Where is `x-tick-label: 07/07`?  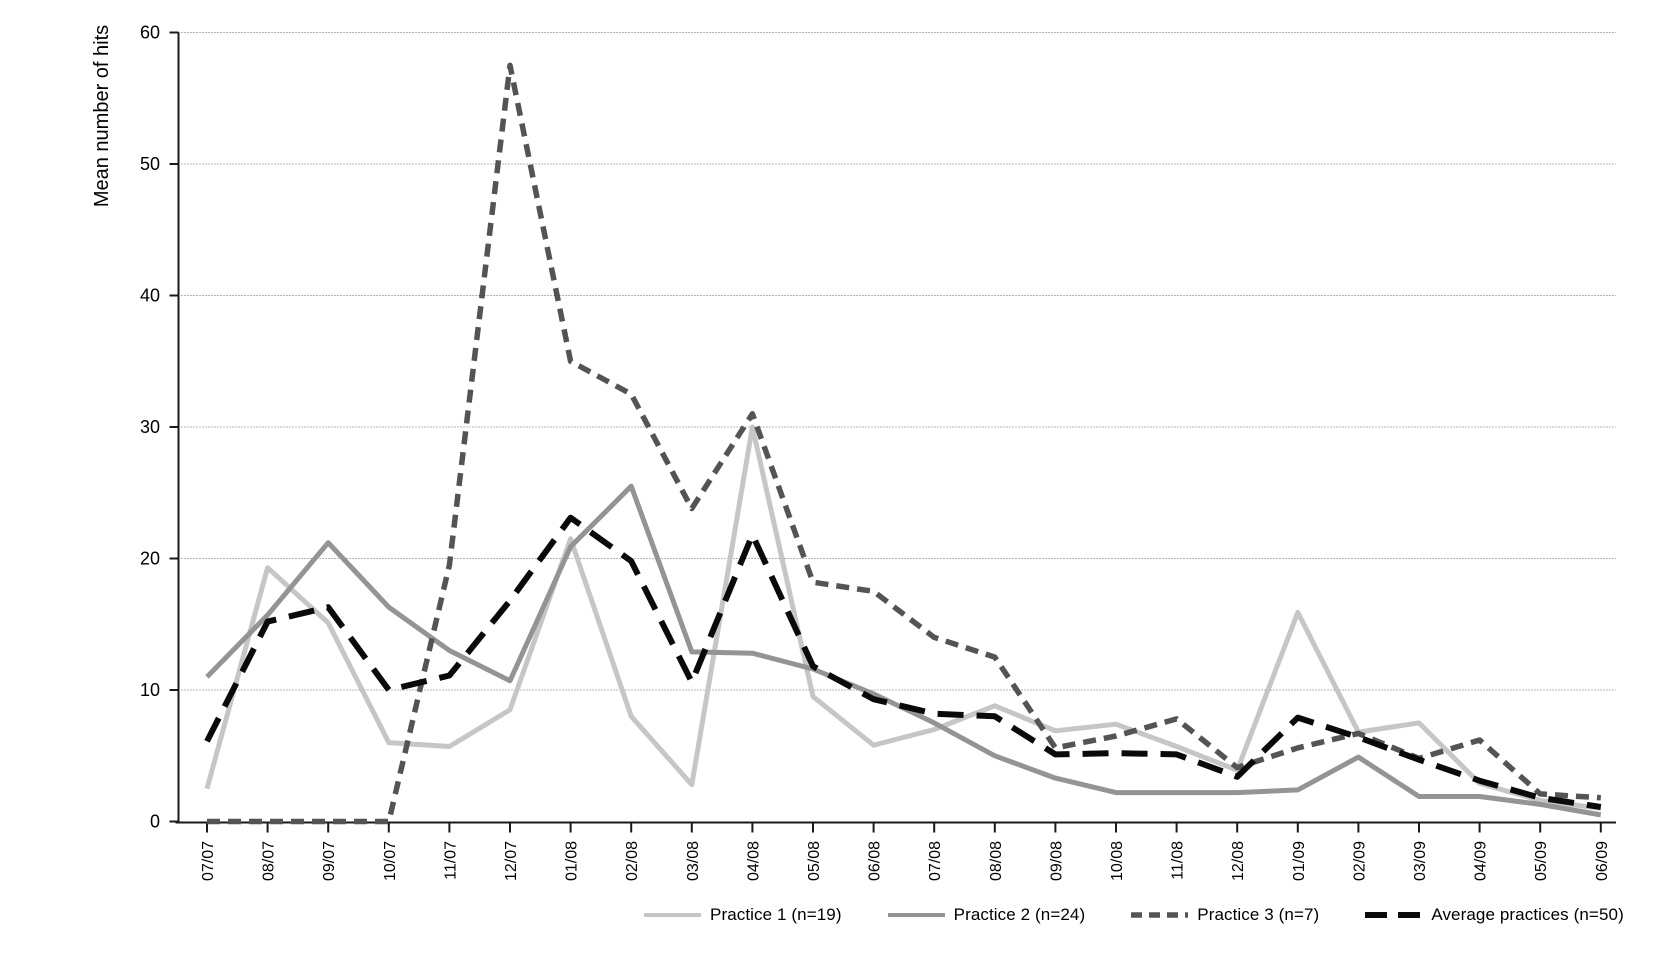 x-tick-label: 07/07 is located at coordinates (208, 861).